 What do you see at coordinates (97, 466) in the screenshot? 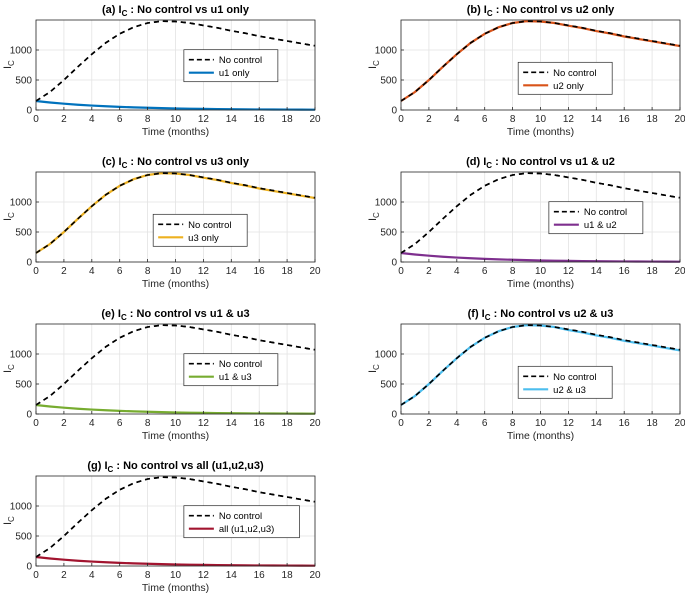
I see `chart-title-main: (g) I` at bounding box center [97, 466].